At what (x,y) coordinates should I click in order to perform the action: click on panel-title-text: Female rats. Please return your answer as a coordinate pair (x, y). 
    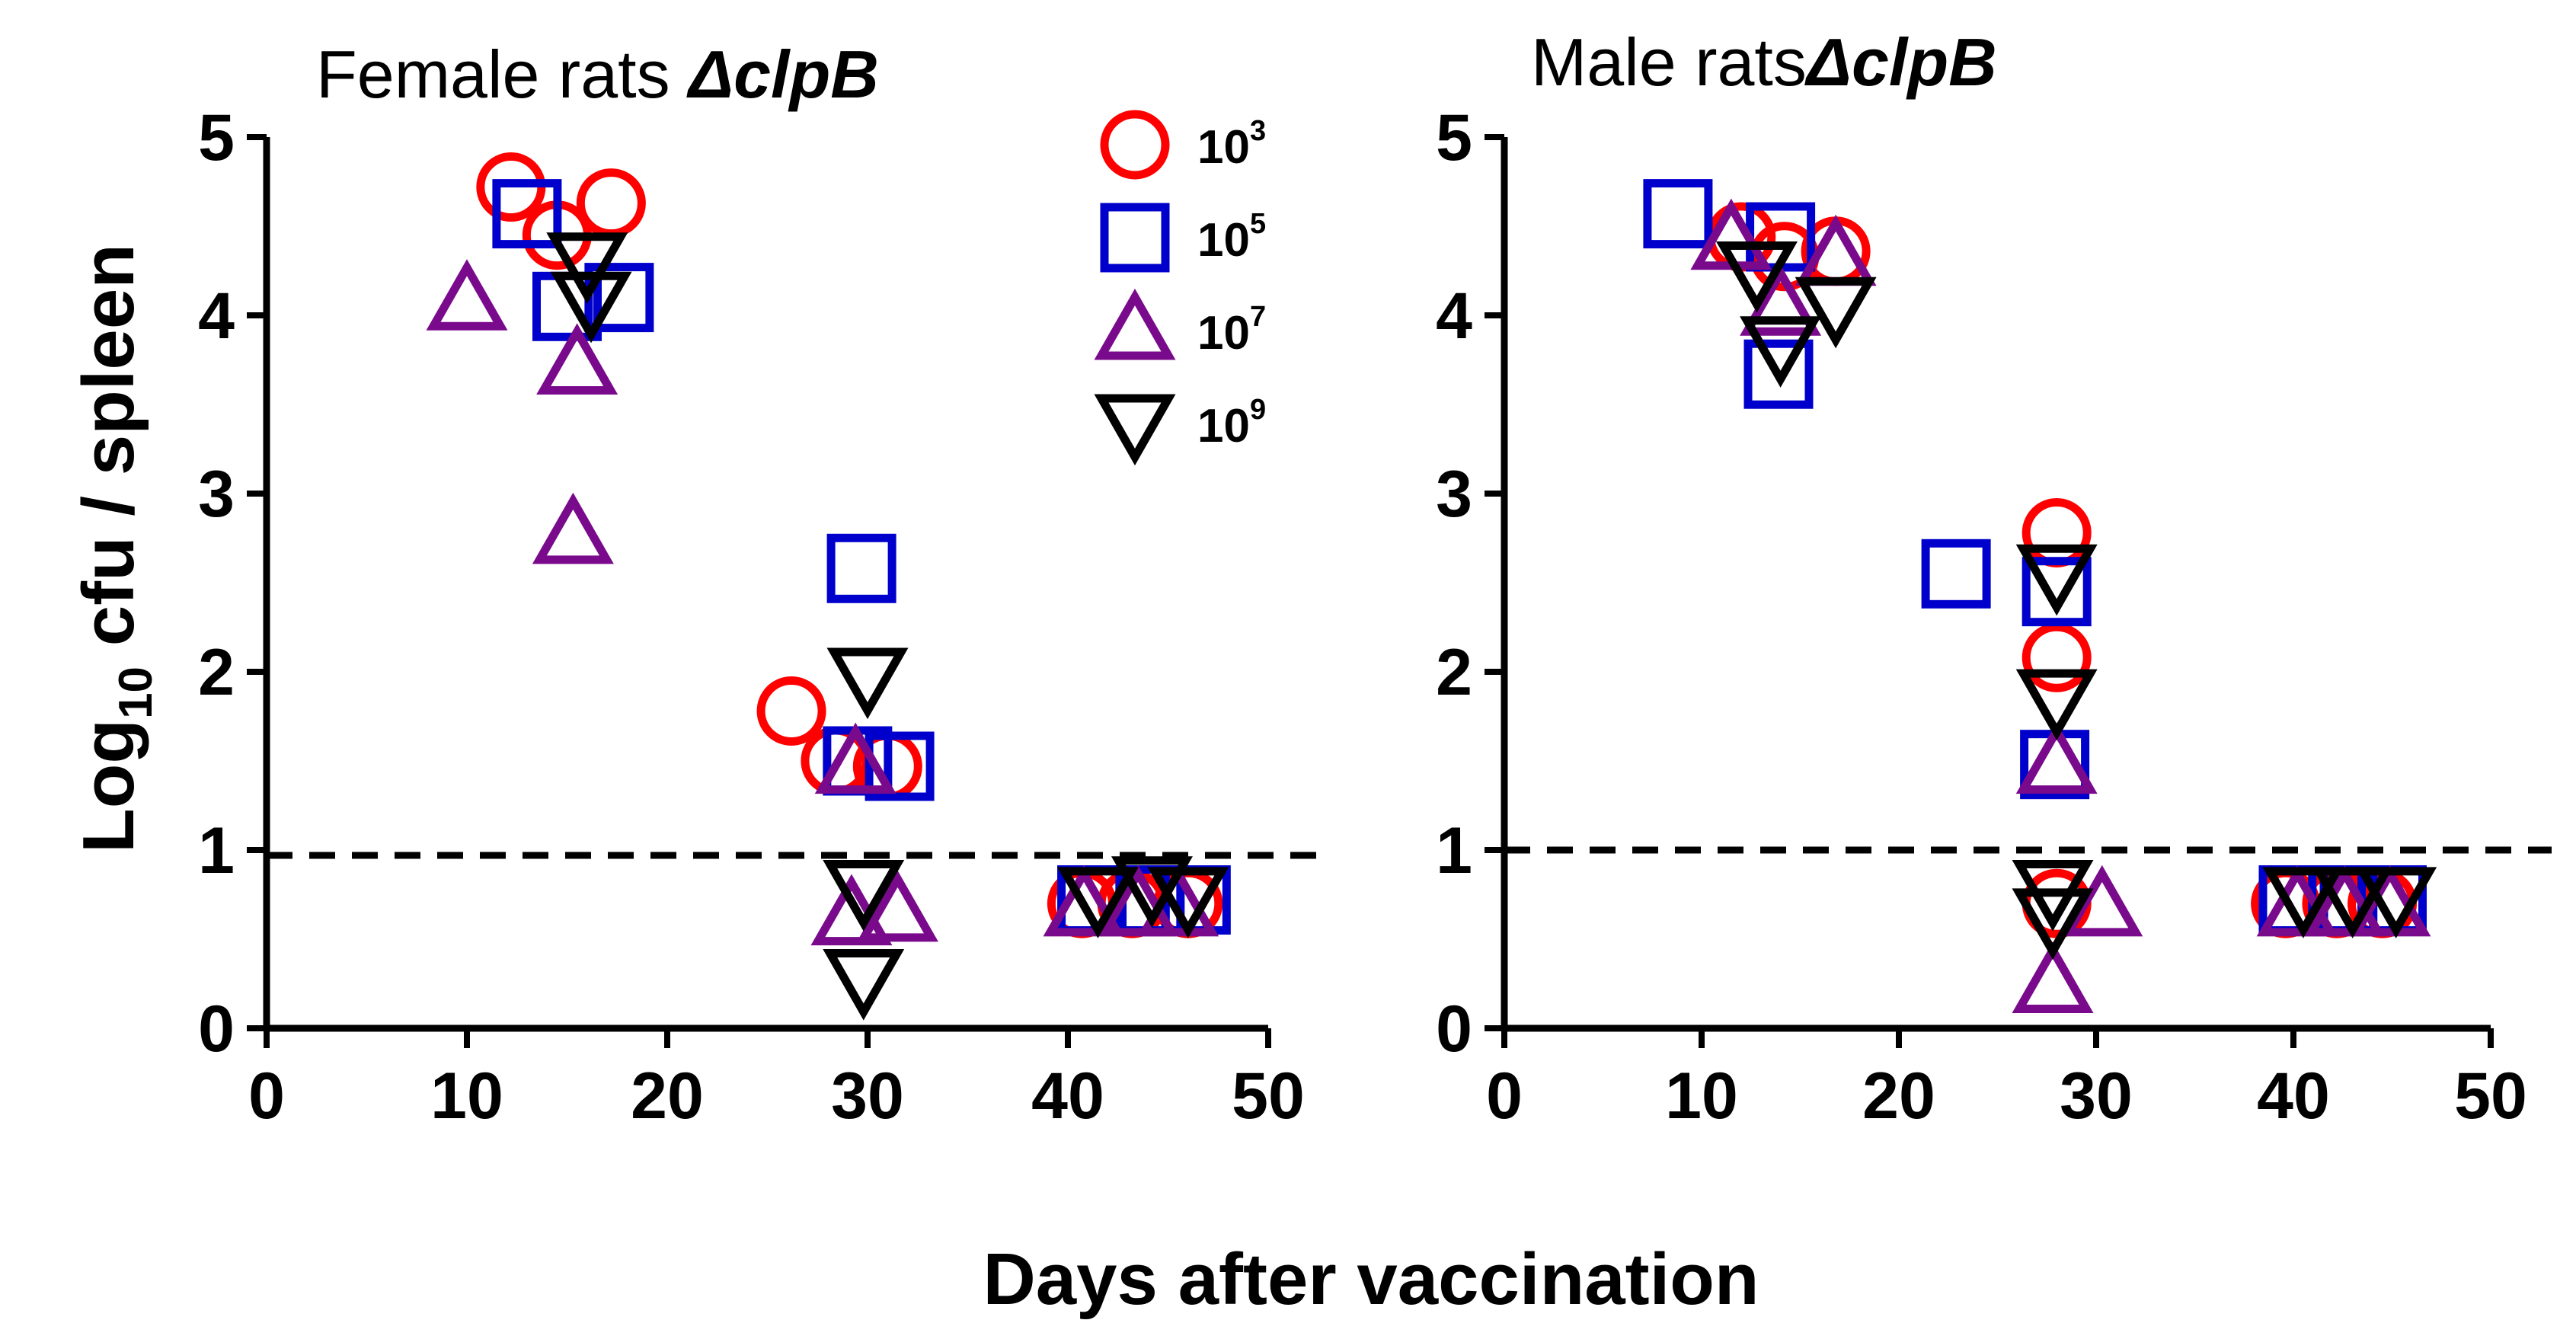
    Looking at the image, I should click on (502, 74).